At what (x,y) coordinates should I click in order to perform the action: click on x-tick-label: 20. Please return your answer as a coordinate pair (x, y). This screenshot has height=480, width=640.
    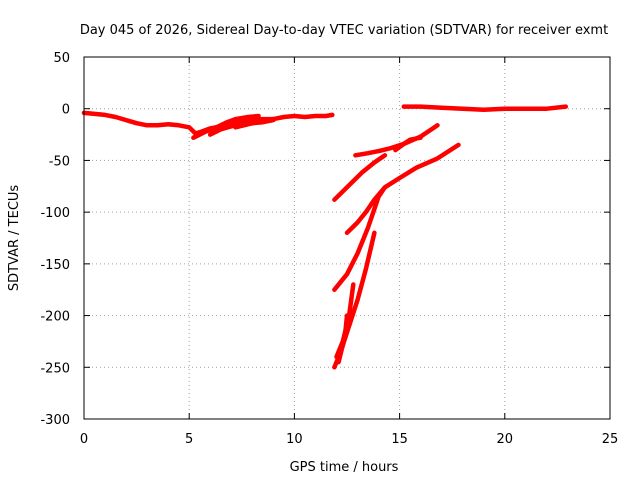
    Looking at the image, I should click on (505, 439).